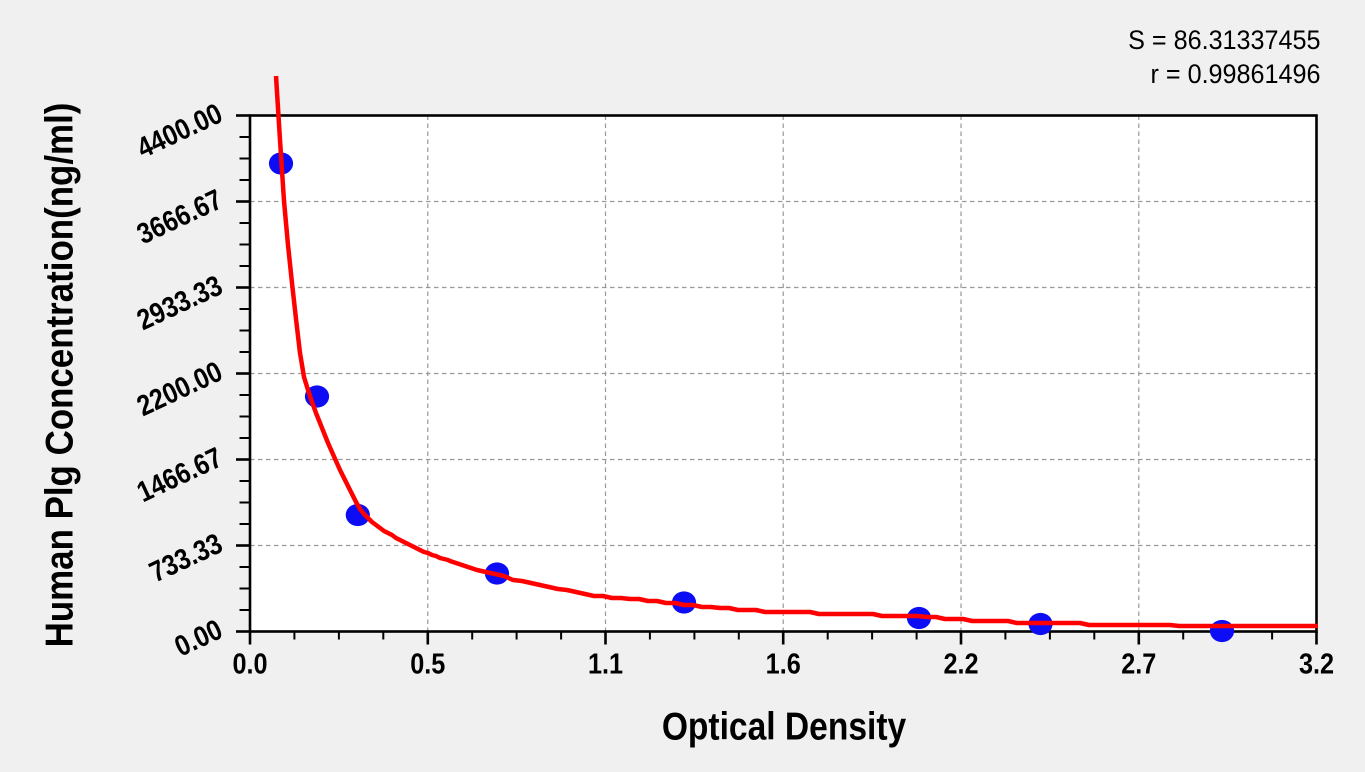 The image size is (1365, 772). What do you see at coordinates (427, 663) in the screenshot?
I see `svg-text: 0.5` at bounding box center [427, 663].